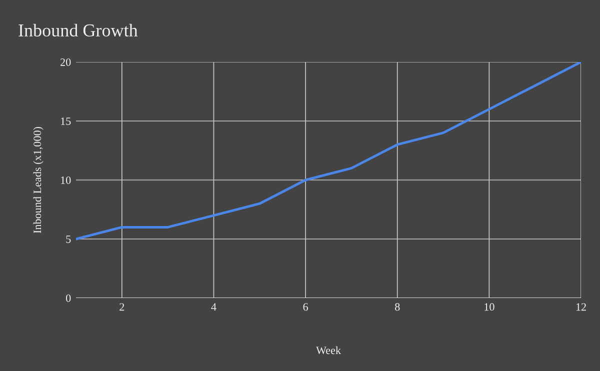 The image size is (600, 371). Describe the element at coordinates (581, 307) in the screenshot. I see `x-tick-label: 12` at that location.